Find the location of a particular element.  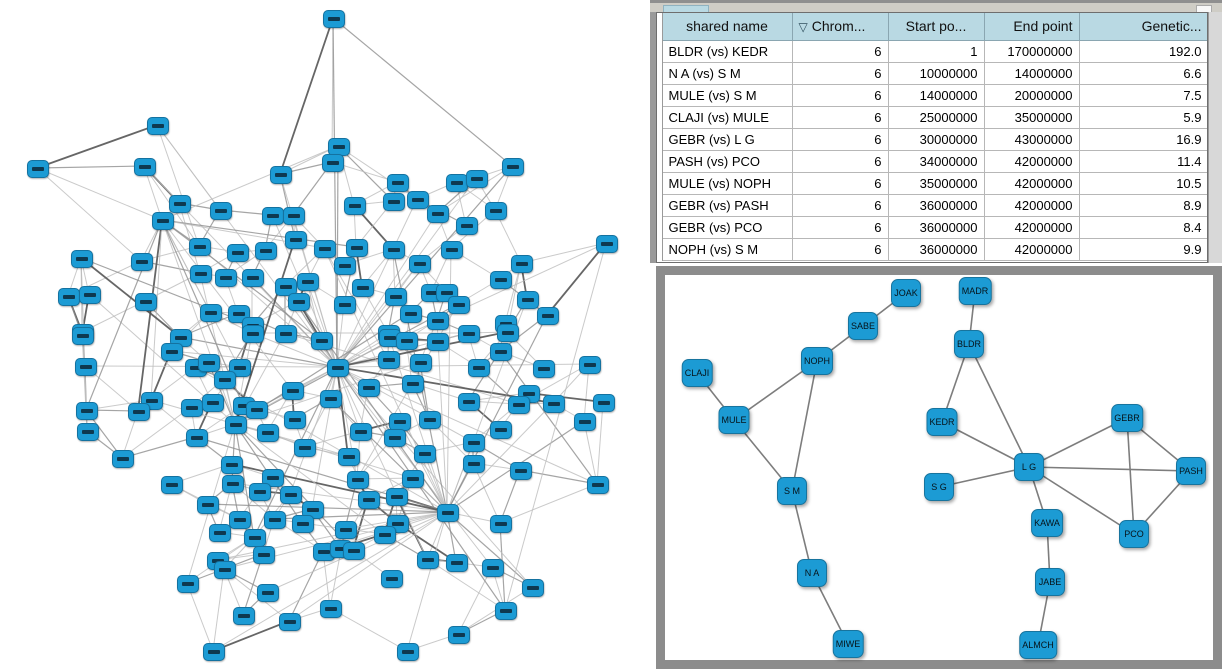

cell-shared-name: MULE (vs) NOPH is located at coordinates (727, 183).